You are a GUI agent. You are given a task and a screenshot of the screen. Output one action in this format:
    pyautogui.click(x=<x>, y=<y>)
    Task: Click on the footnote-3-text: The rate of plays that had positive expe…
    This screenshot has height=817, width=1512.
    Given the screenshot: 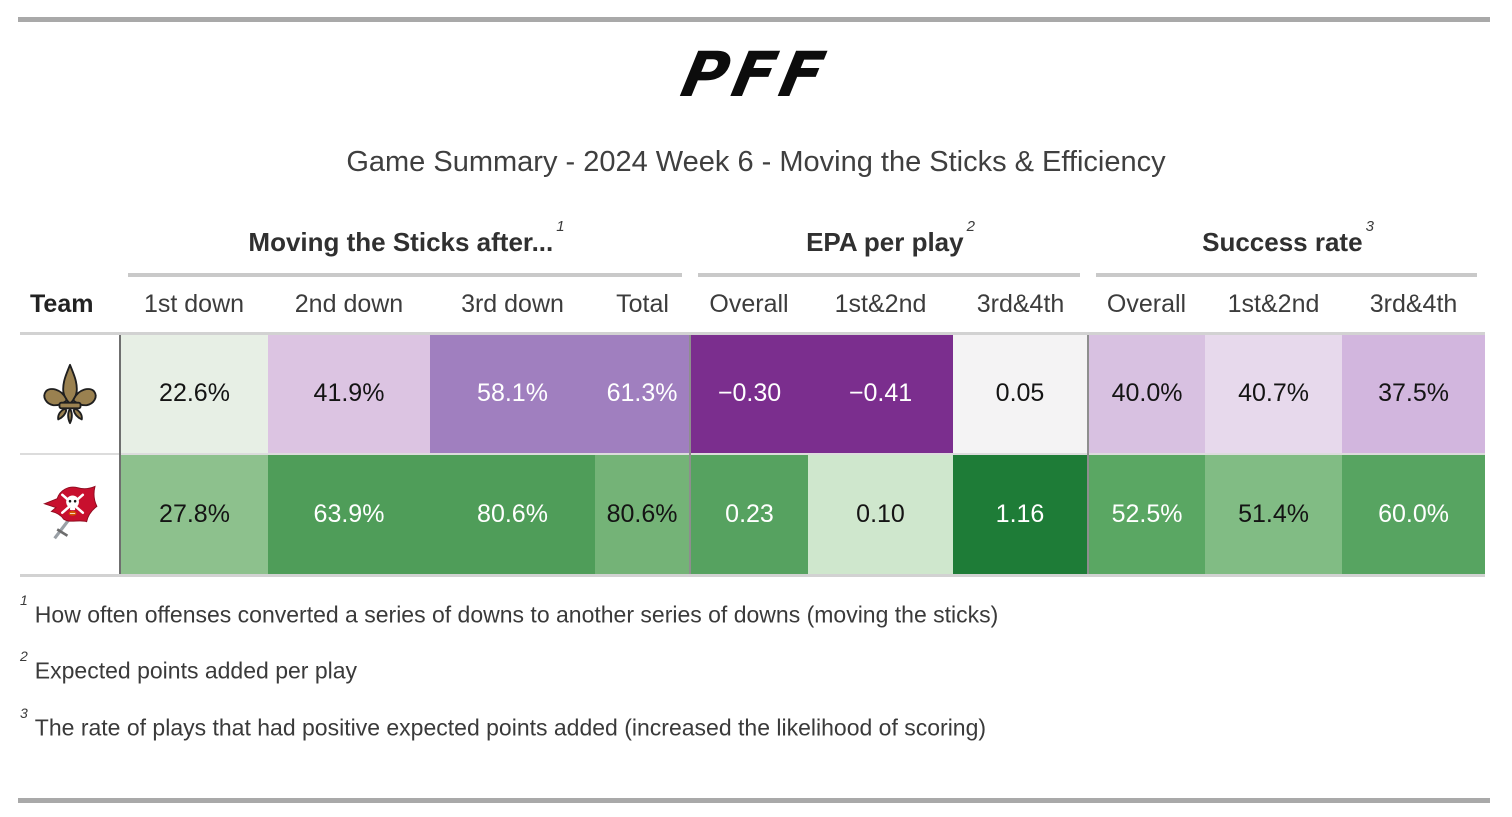 What is the action you would take?
    pyautogui.click(x=510, y=727)
    